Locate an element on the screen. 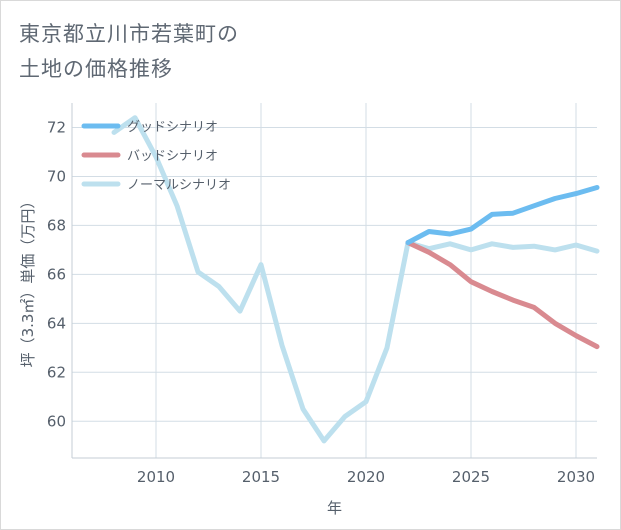 This screenshot has height=530, width=621. y-axis-title: 坪（3.3㎡）単価（万円） is located at coordinates (28, 281).